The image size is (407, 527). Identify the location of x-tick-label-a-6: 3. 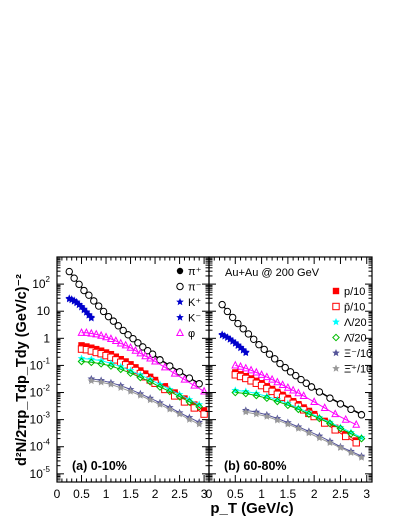
(204, 494).